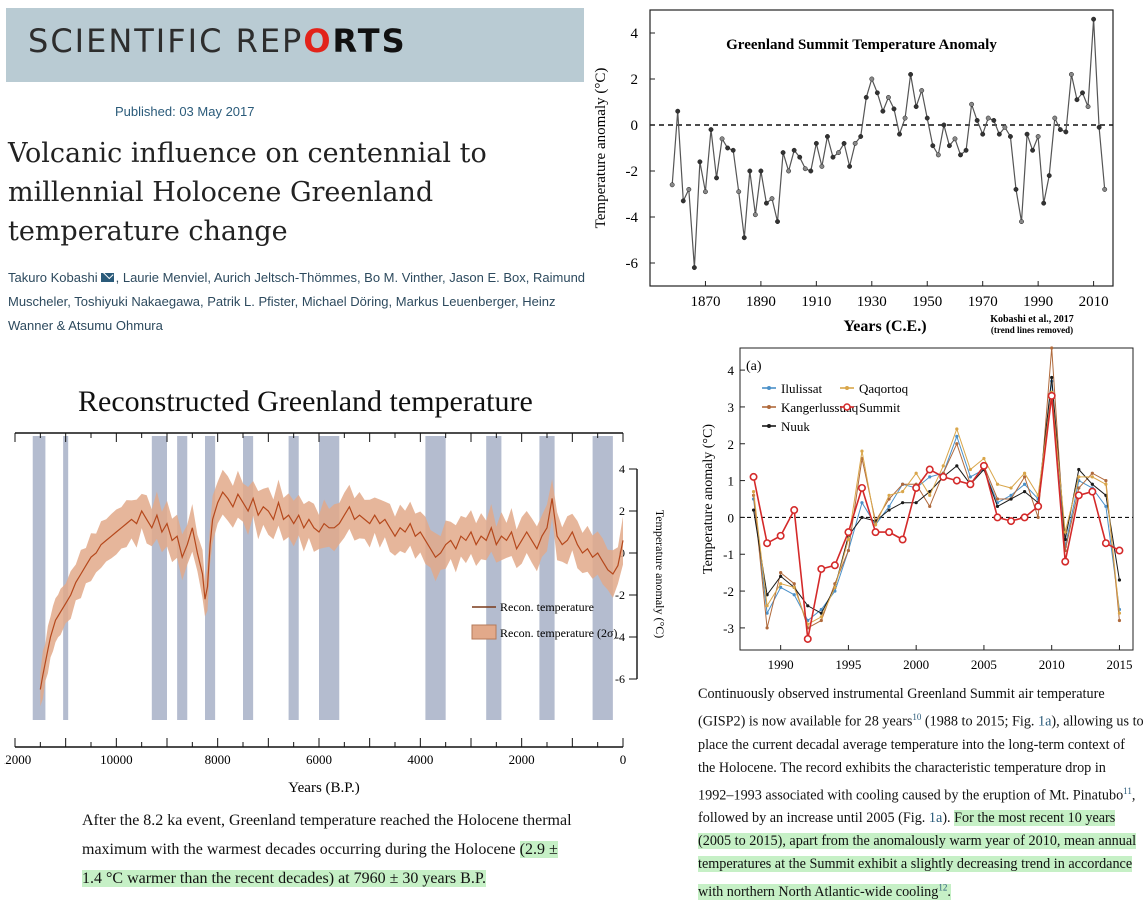  Describe the element at coordinates (622, 469) in the screenshot. I see `y-tick-label: 4` at that location.